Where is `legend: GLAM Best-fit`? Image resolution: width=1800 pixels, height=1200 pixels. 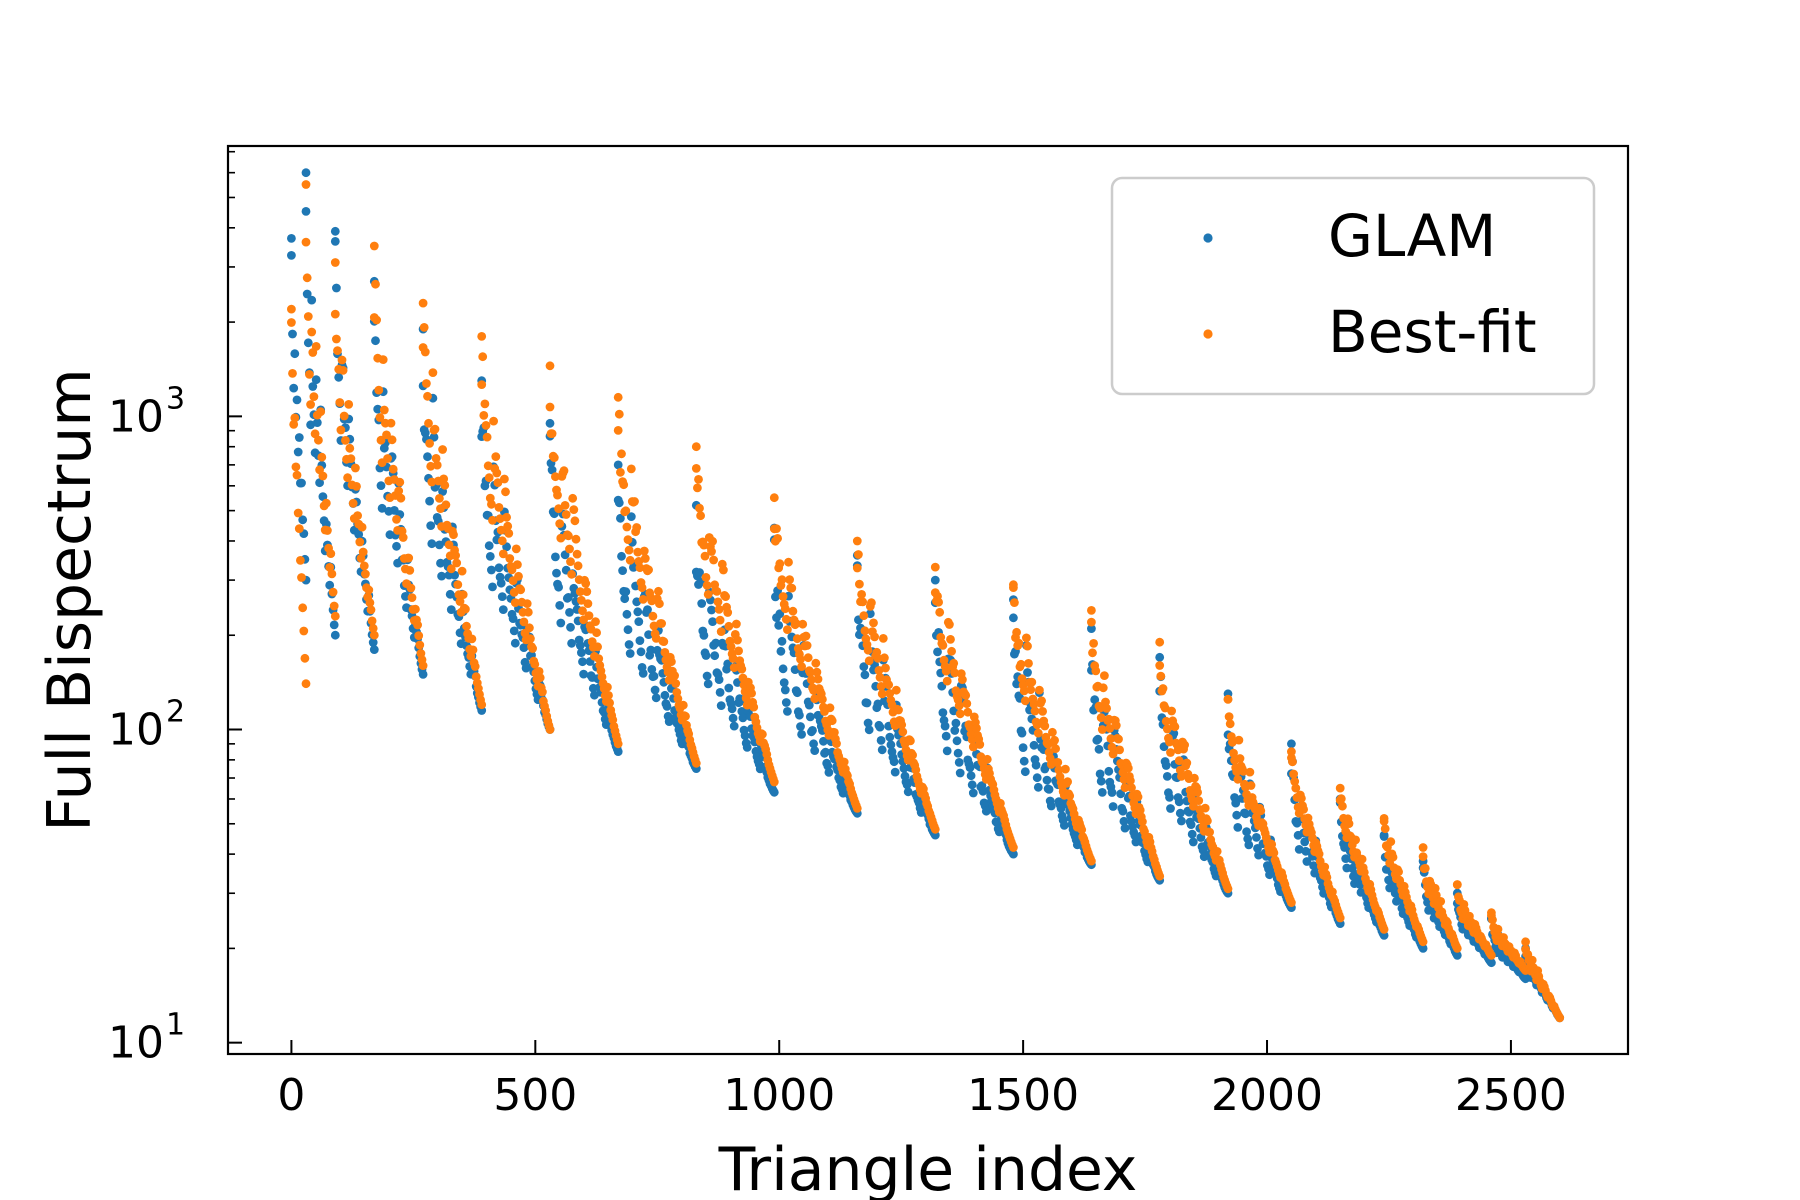
legend: GLAM Best-fit is located at coordinates (1353, 286).